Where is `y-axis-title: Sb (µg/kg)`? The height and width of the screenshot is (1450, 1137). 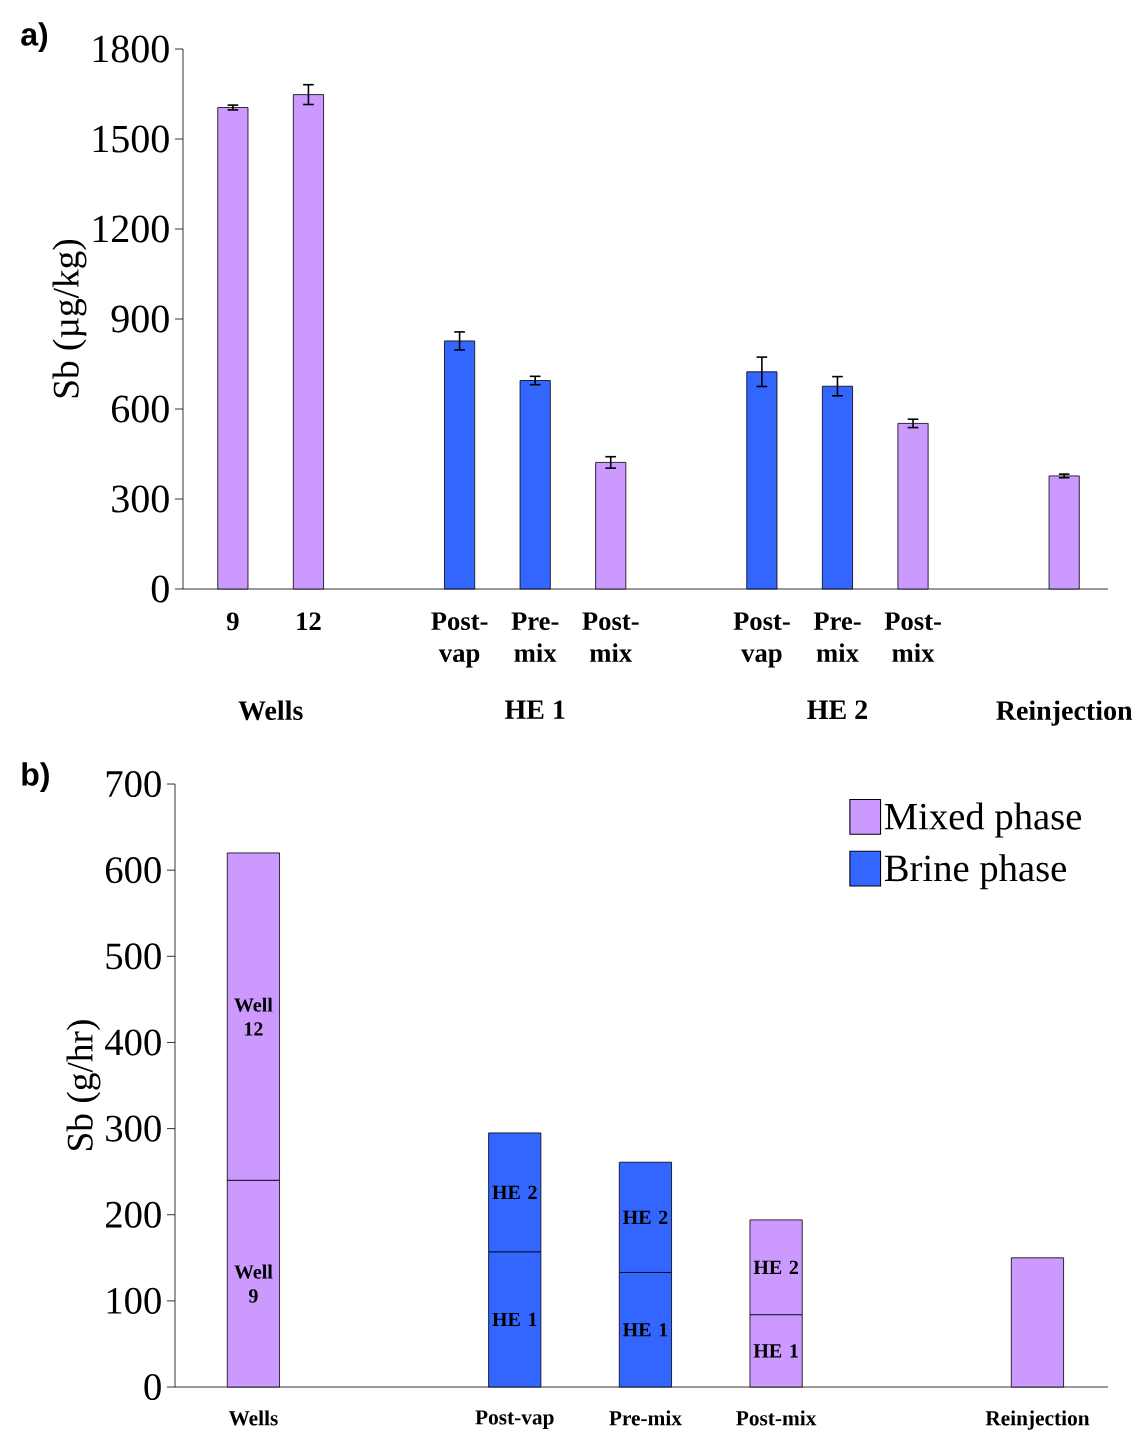
y-axis-title: Sb (µg/kg) is located at coordinates (69, 318).